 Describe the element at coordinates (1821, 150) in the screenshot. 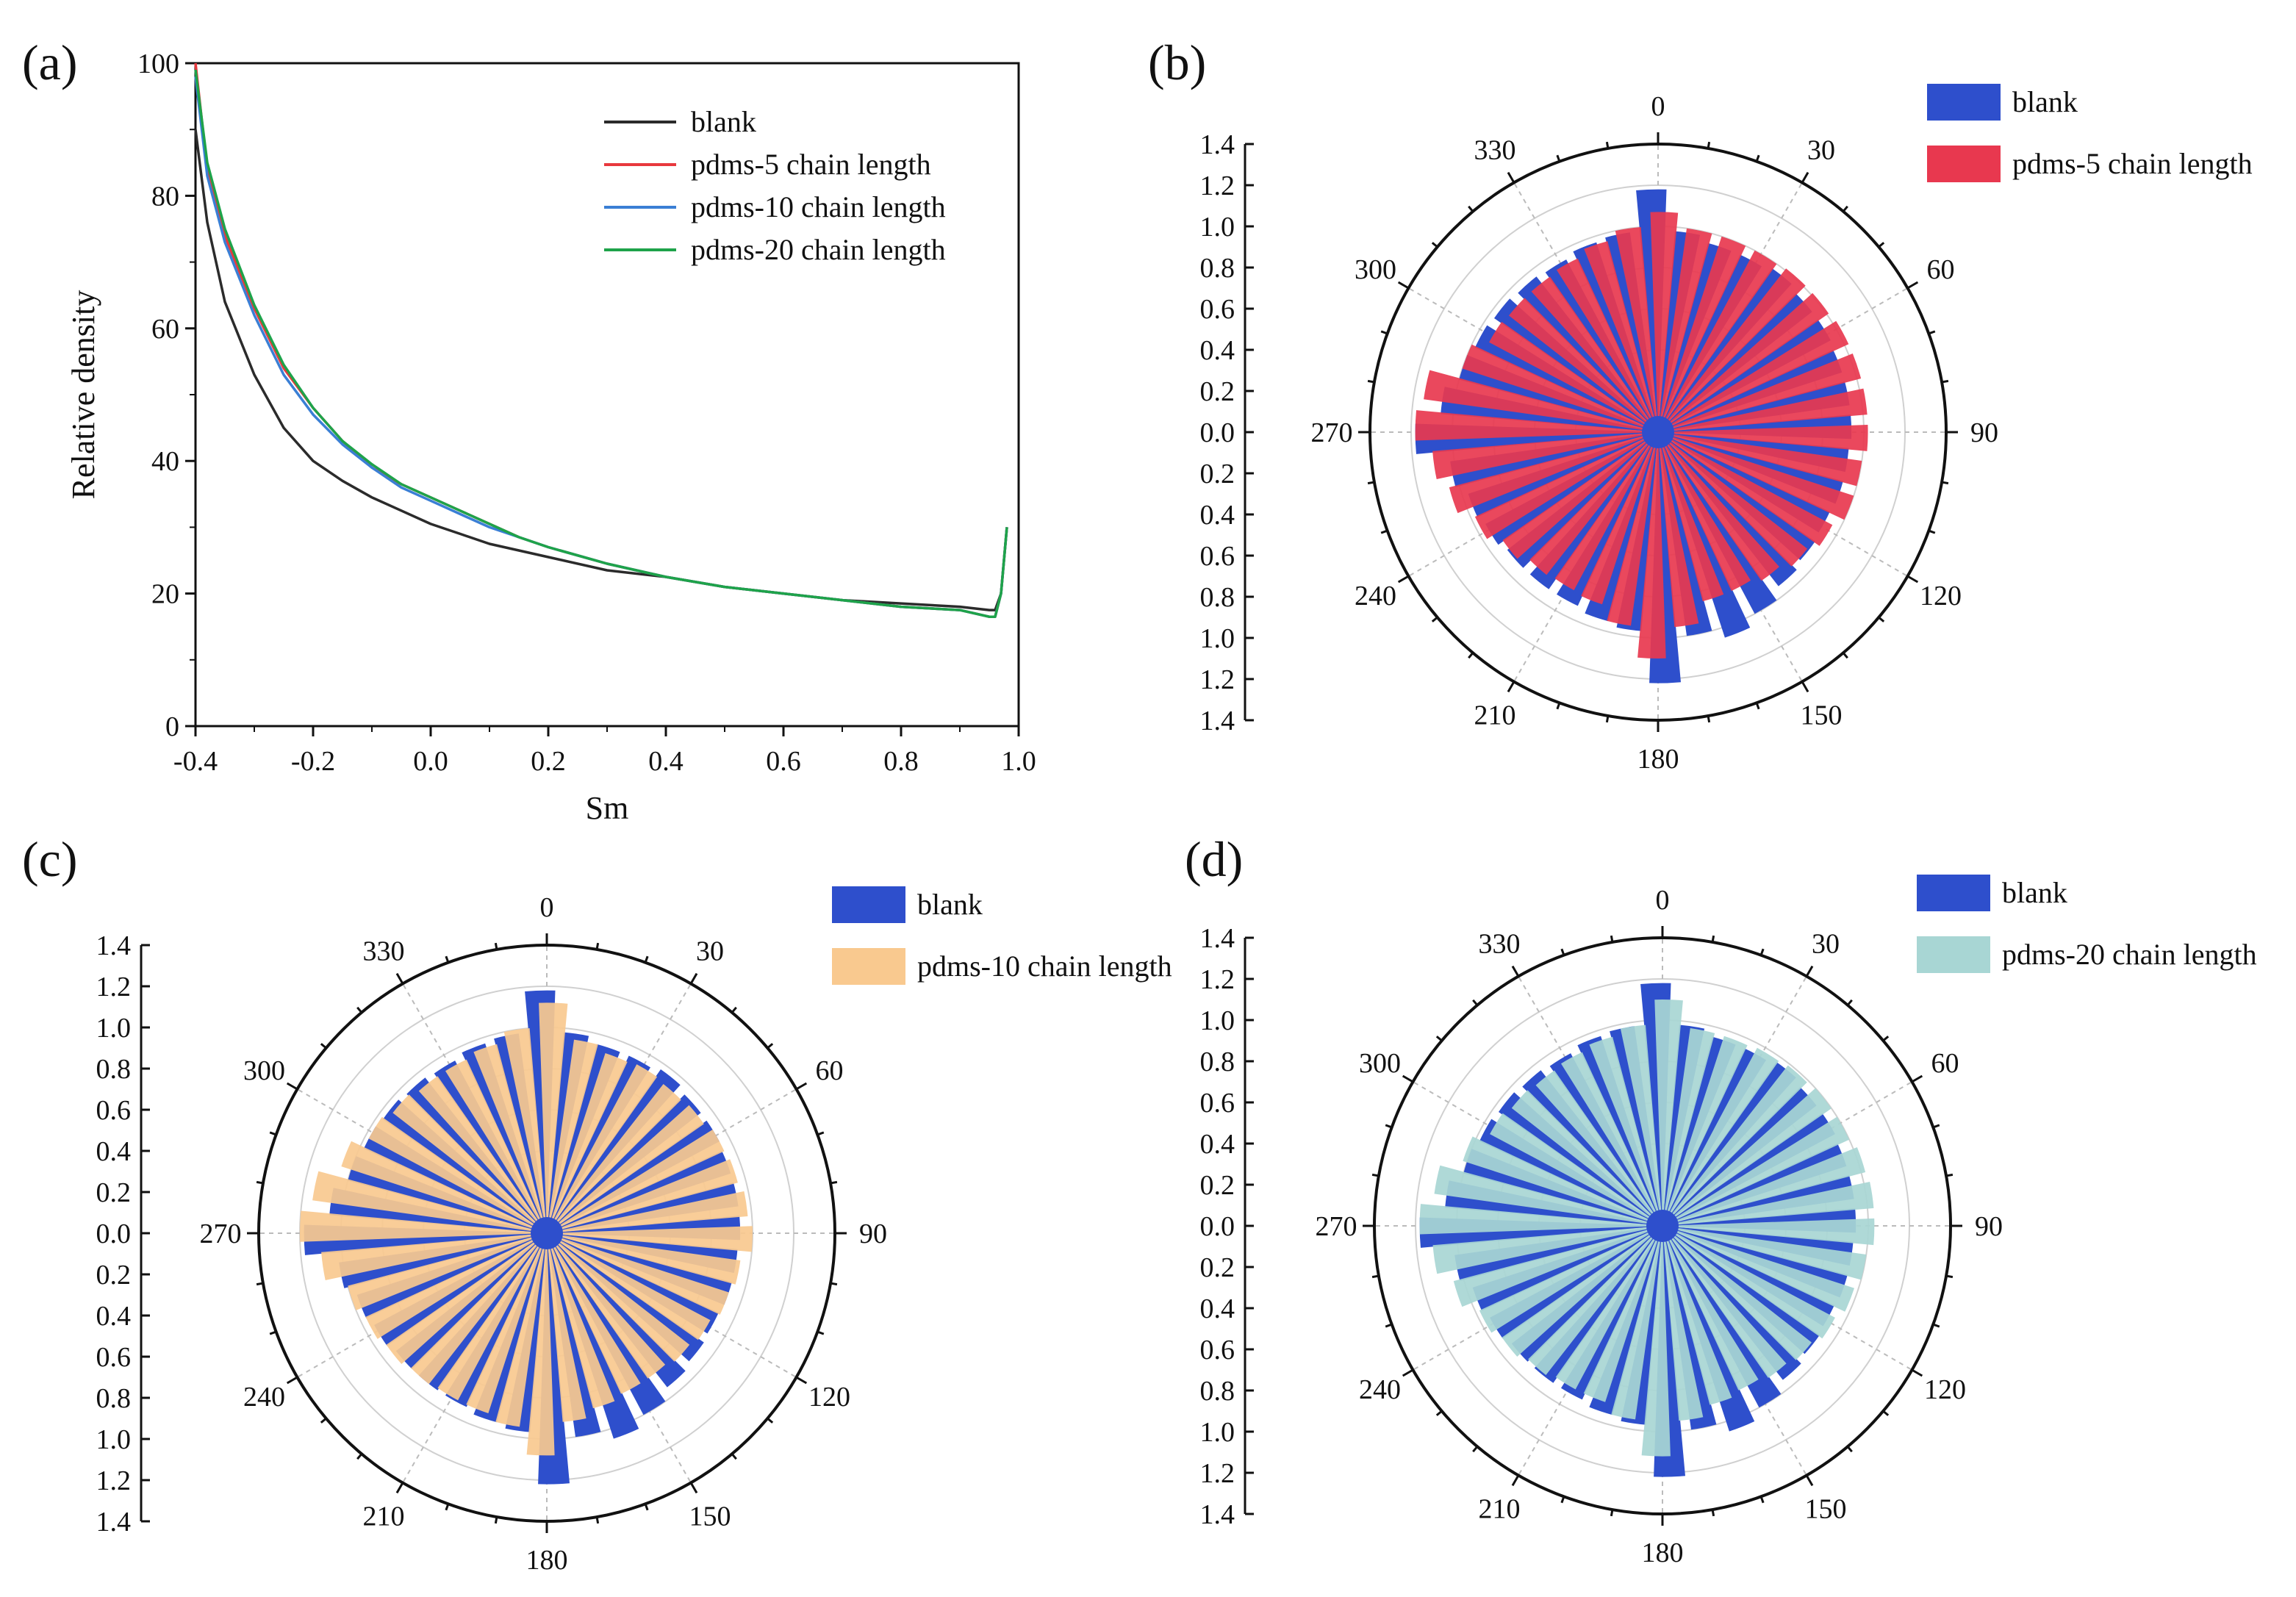

I see `angle-label: 30` at that location.